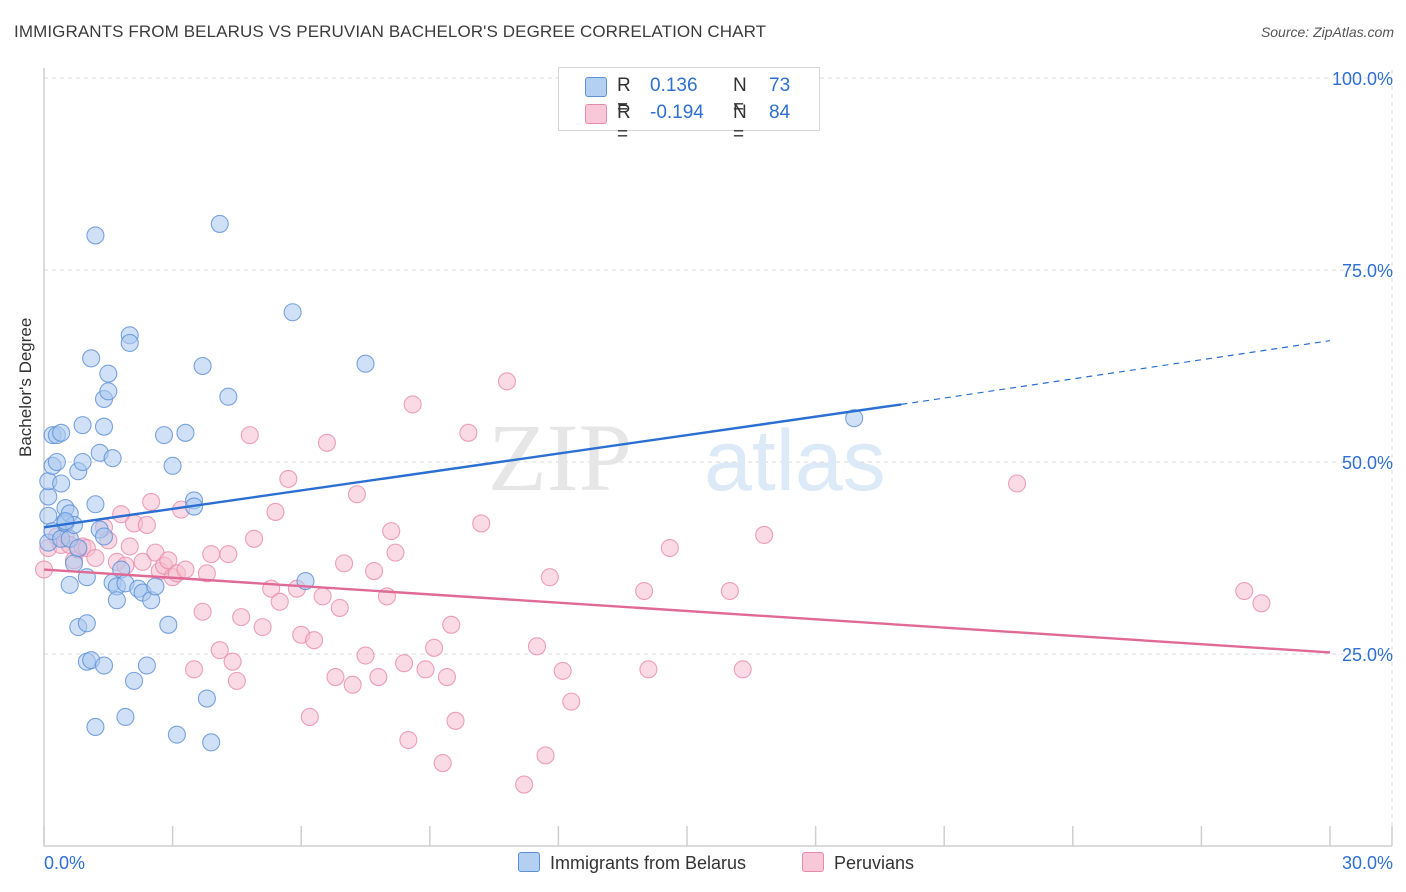 Image resolution: width=1406 pixels, height=892 pixels. What do you see at coordinates (780, 112) in the screenshot?
I see `n-value: 84` at bounding box center [780, 112].